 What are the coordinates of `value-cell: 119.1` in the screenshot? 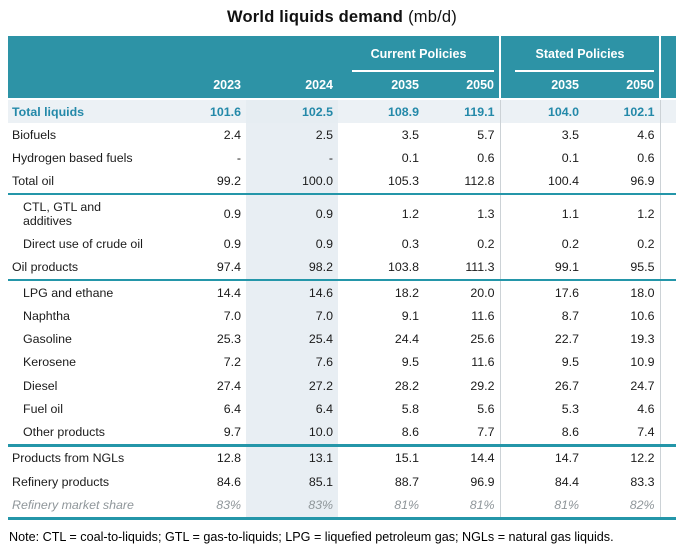 It's located at (462, 110).